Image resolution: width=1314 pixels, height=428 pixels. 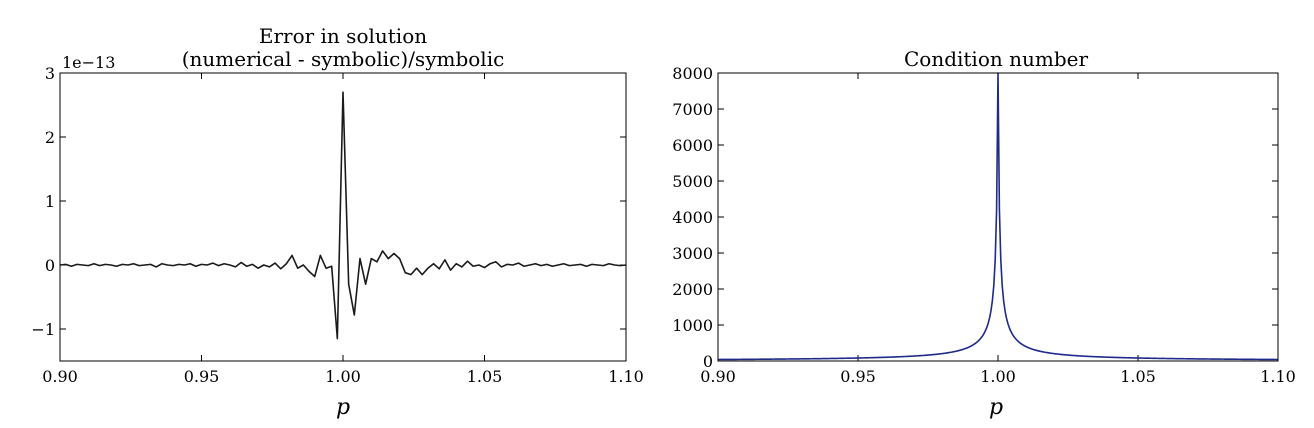 I want to click on error-chart-ytick-label: 2, so click(x=50, y=137).